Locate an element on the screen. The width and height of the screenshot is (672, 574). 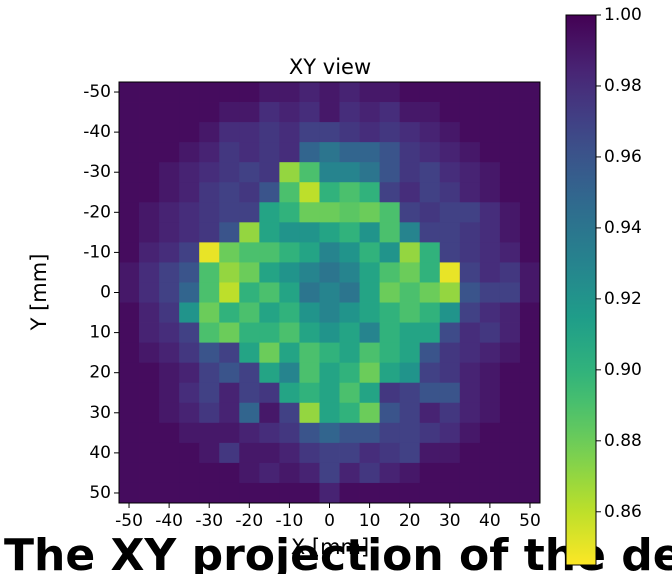
x-tick-label: 10 is located at coordinates (370, 521).